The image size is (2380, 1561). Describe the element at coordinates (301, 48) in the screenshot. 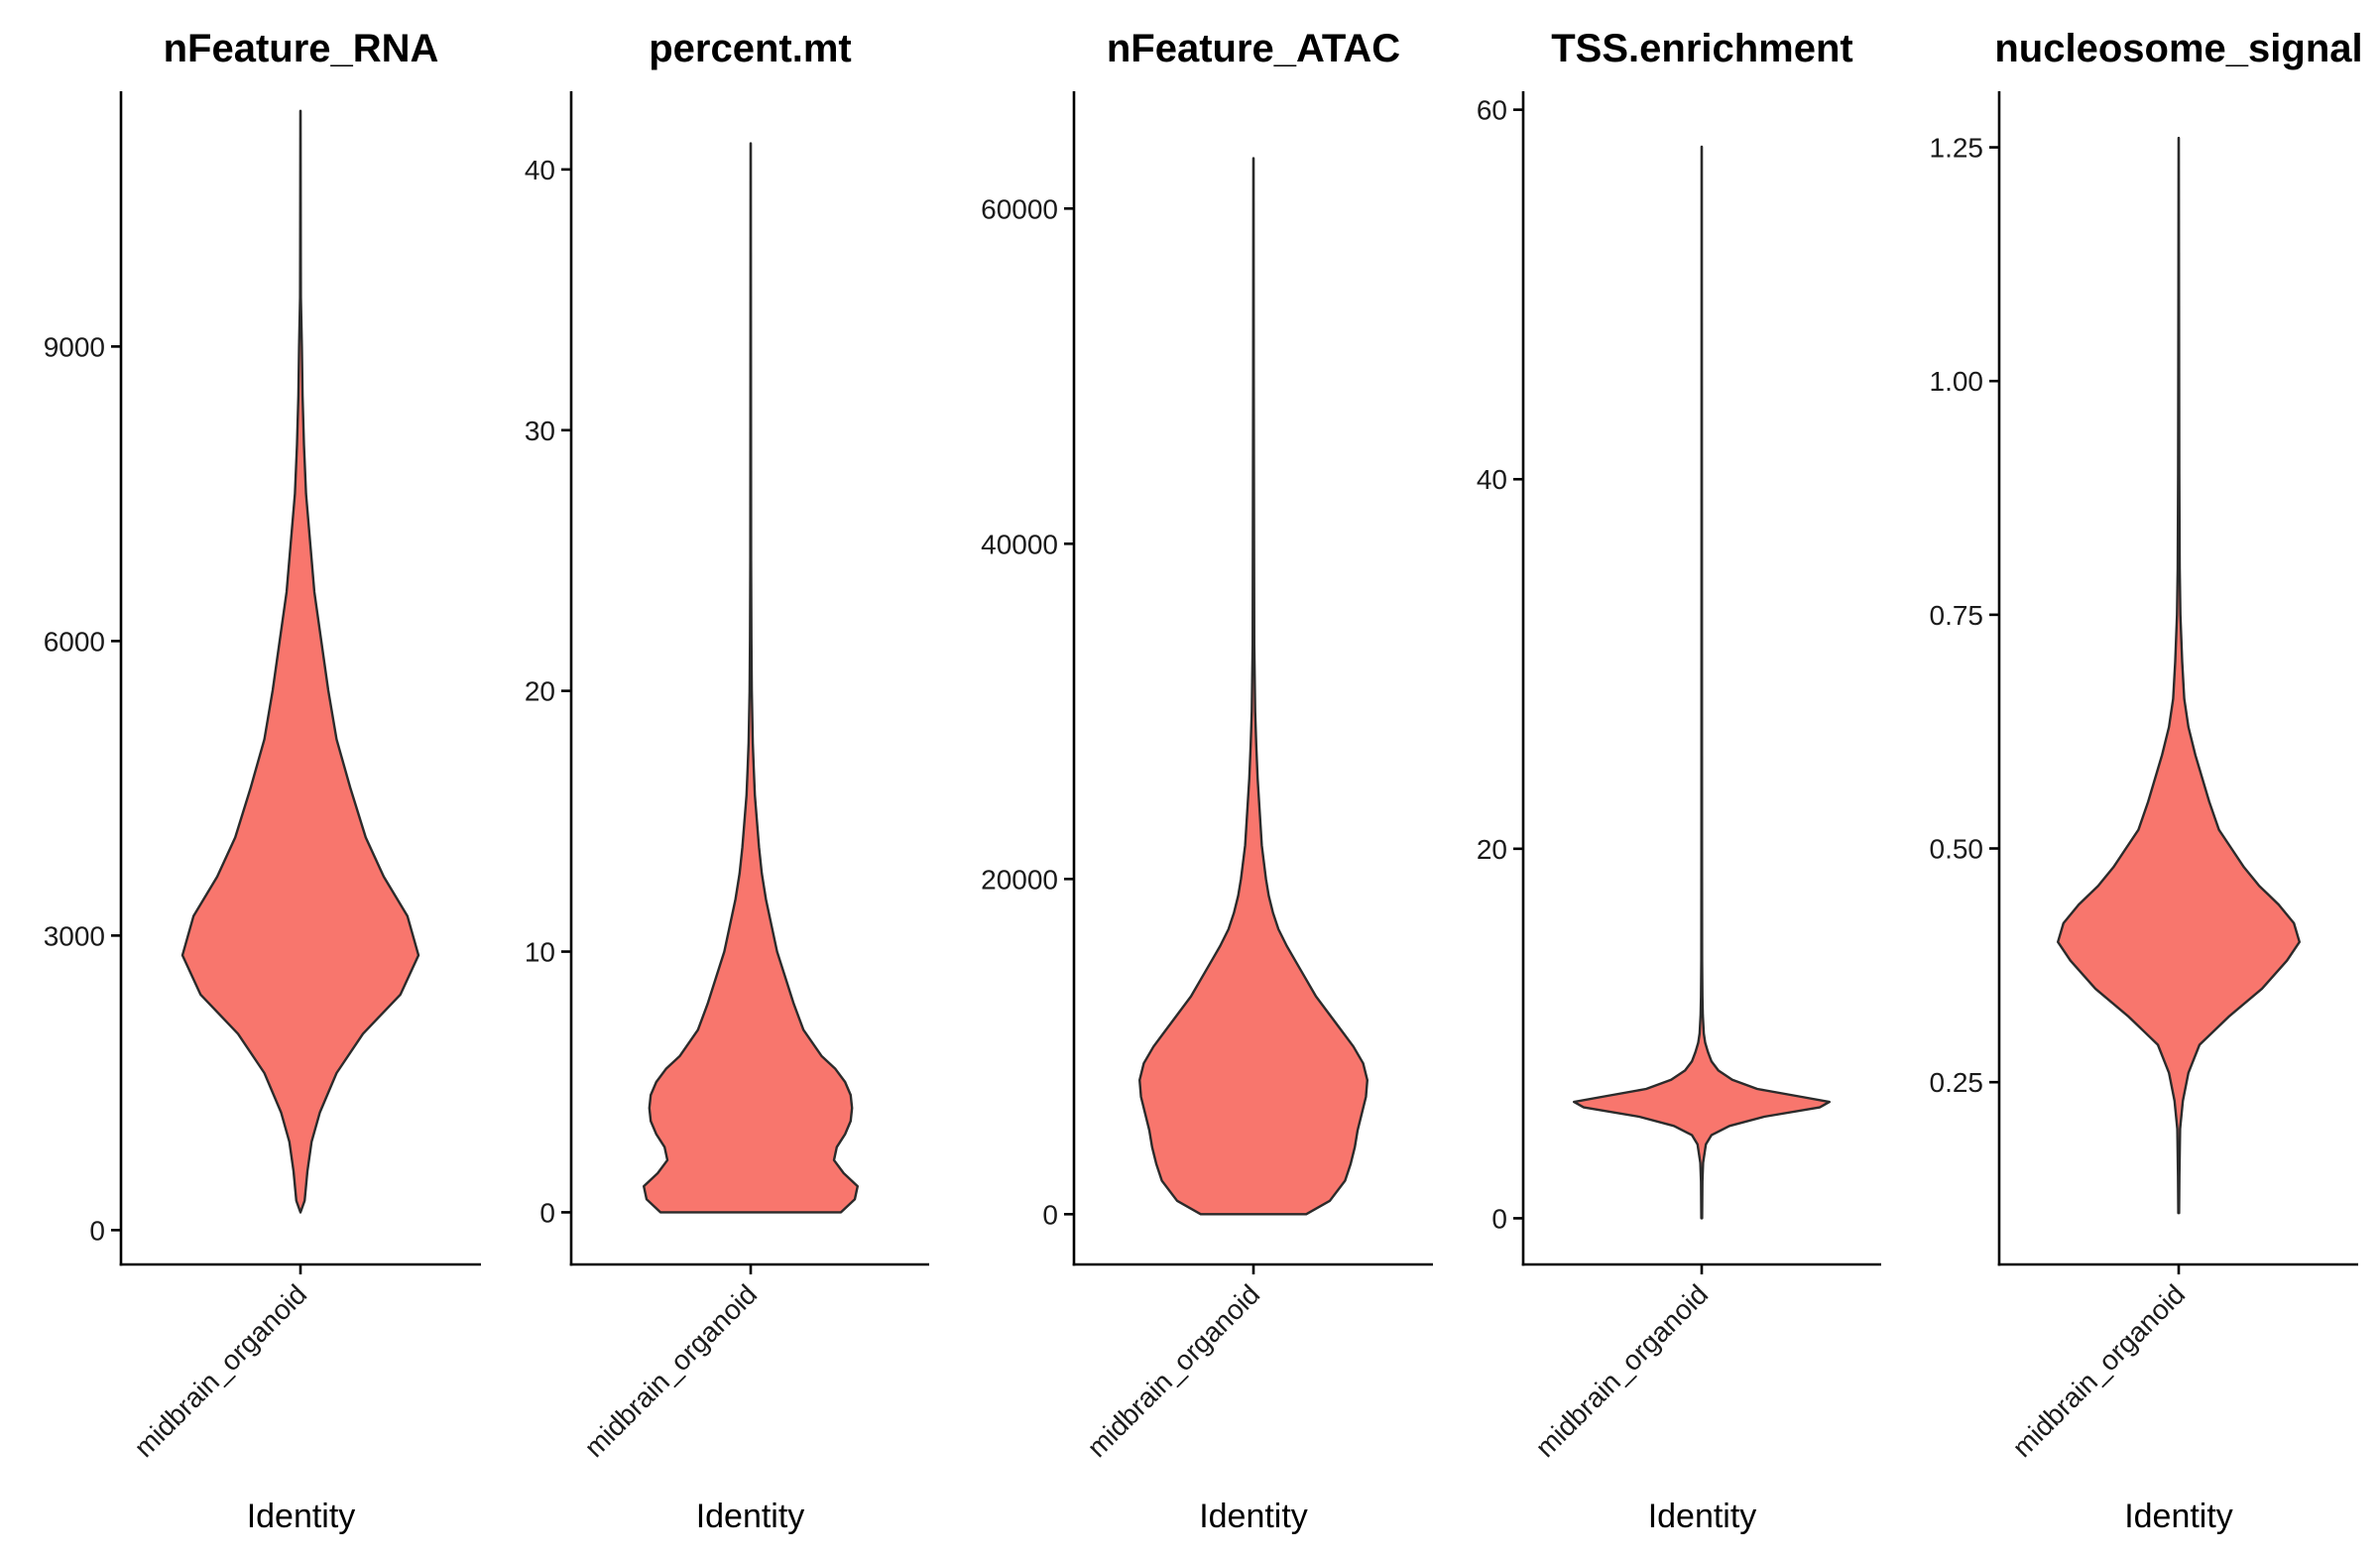

I see `panel-title: nFeature_RNA` at that location.